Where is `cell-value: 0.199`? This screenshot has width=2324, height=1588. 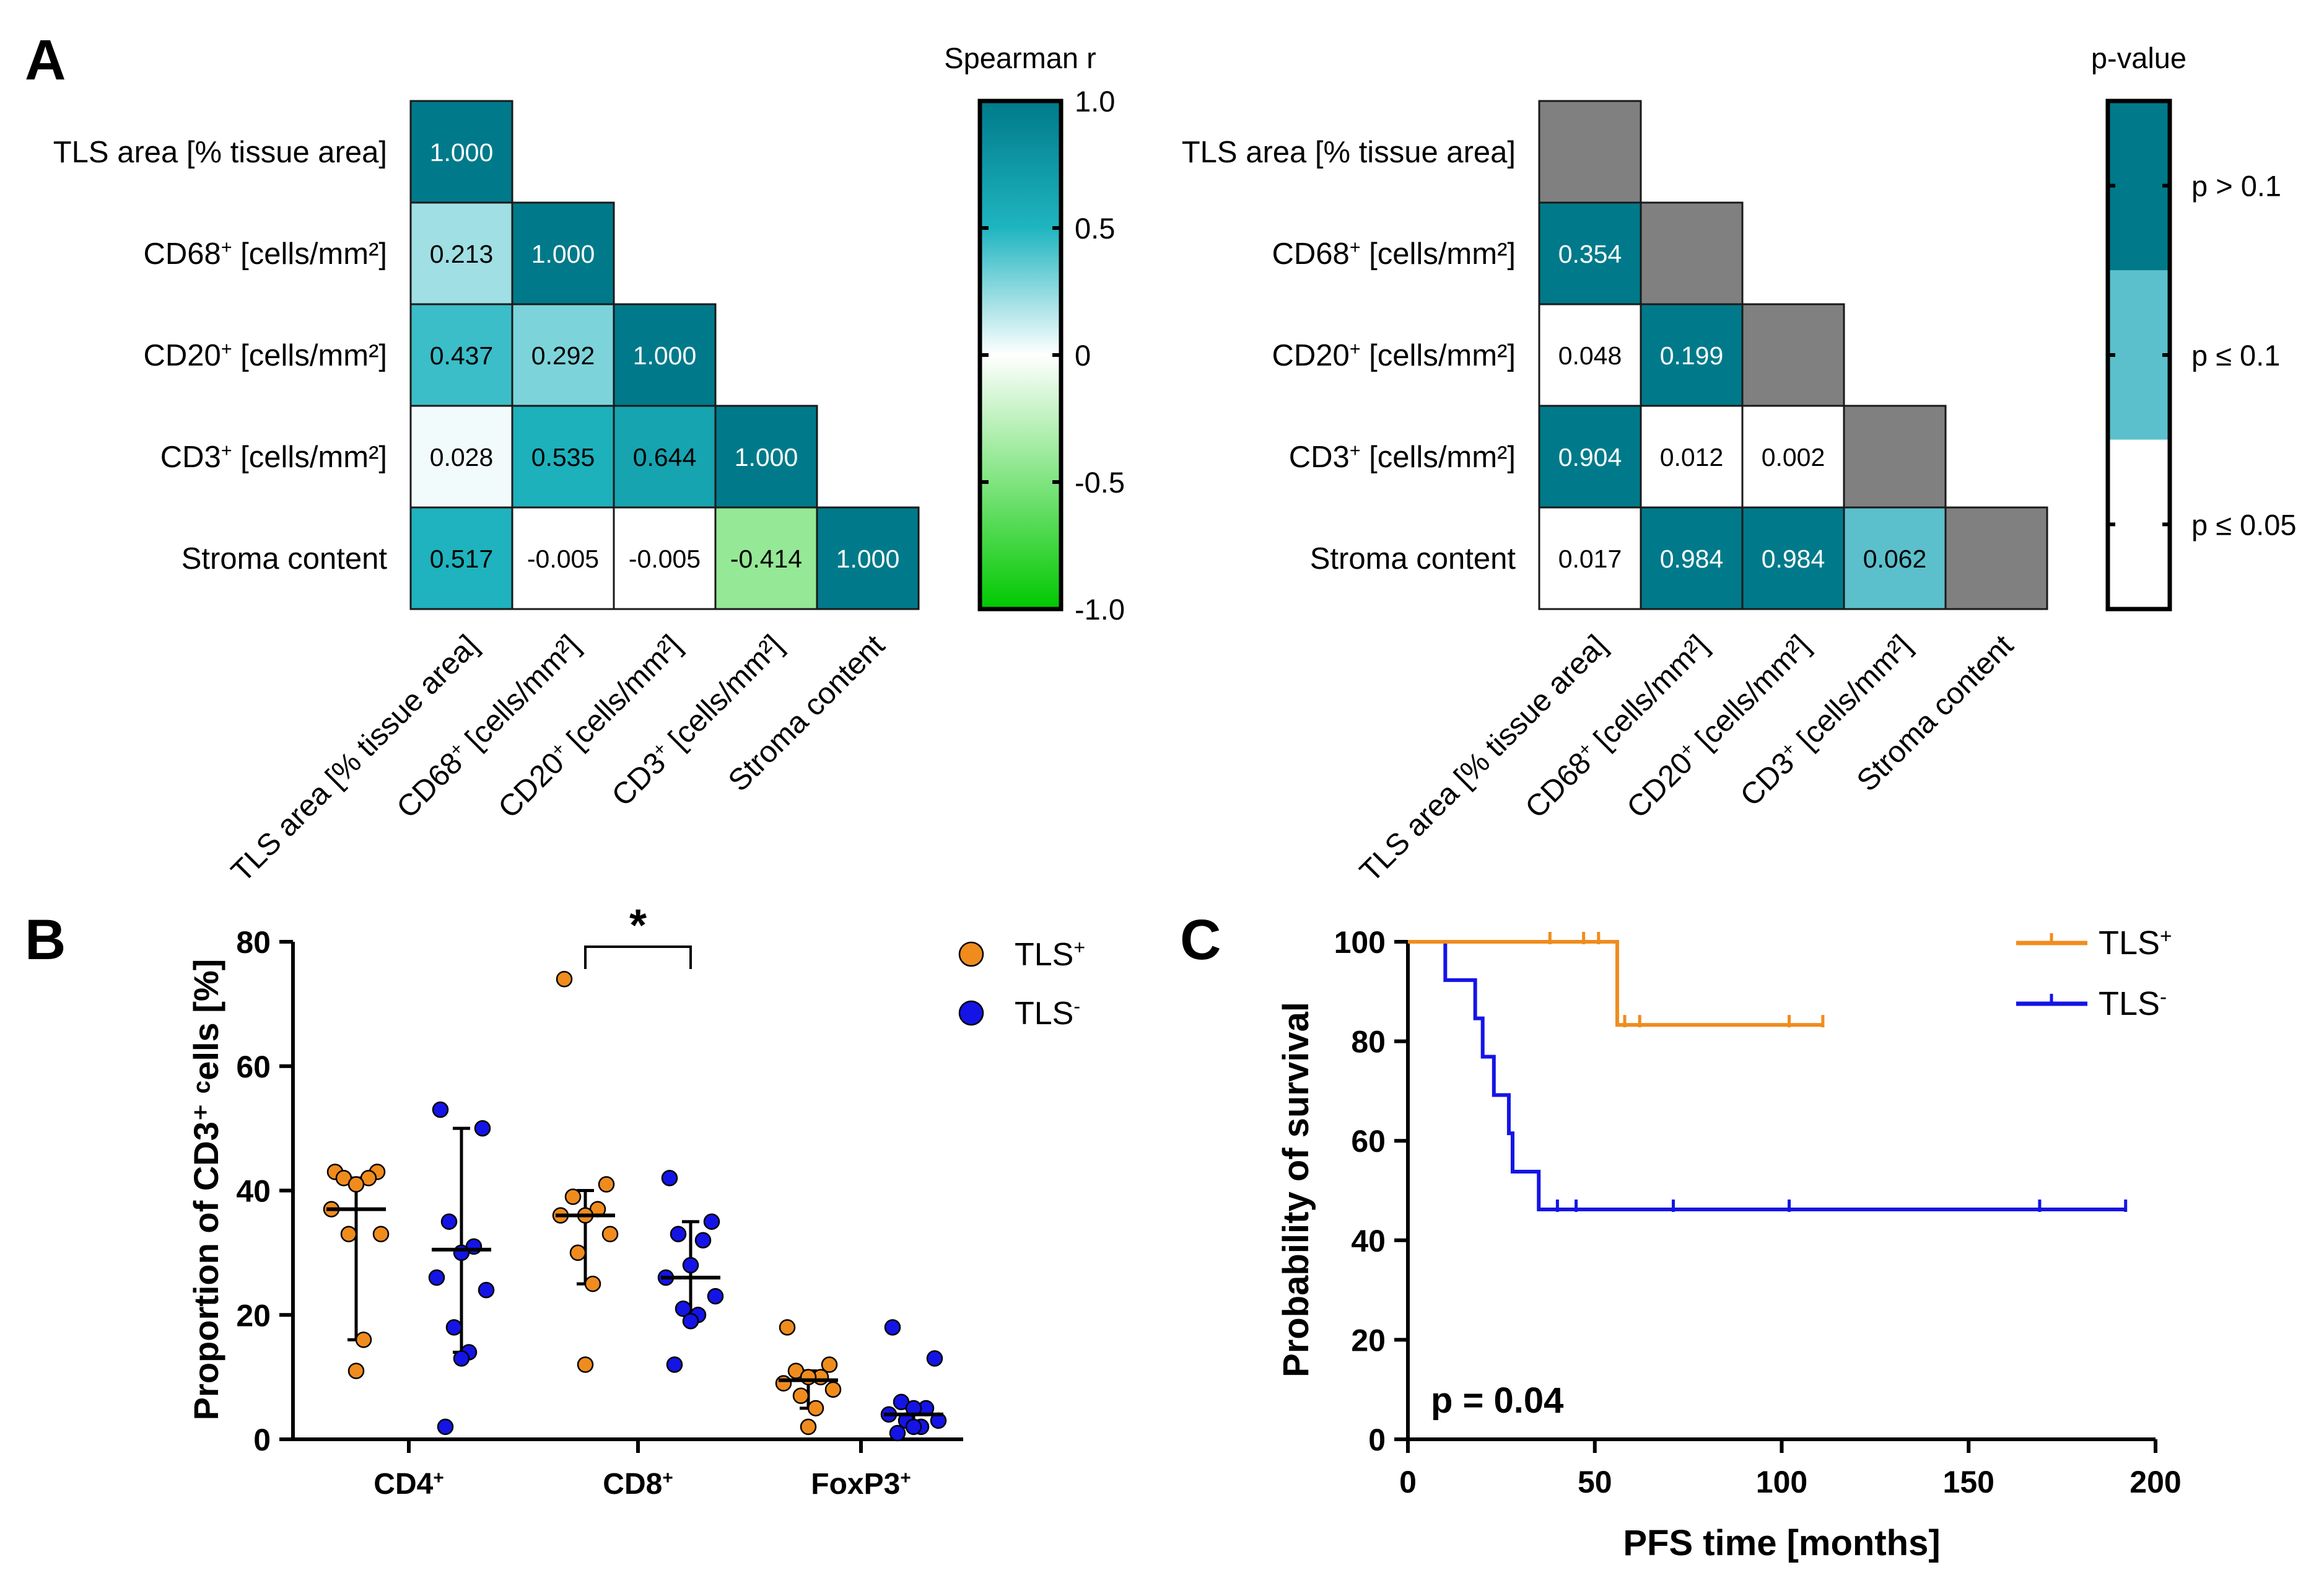
cell-value: 0.199 is located at coordinates (1692, 355).